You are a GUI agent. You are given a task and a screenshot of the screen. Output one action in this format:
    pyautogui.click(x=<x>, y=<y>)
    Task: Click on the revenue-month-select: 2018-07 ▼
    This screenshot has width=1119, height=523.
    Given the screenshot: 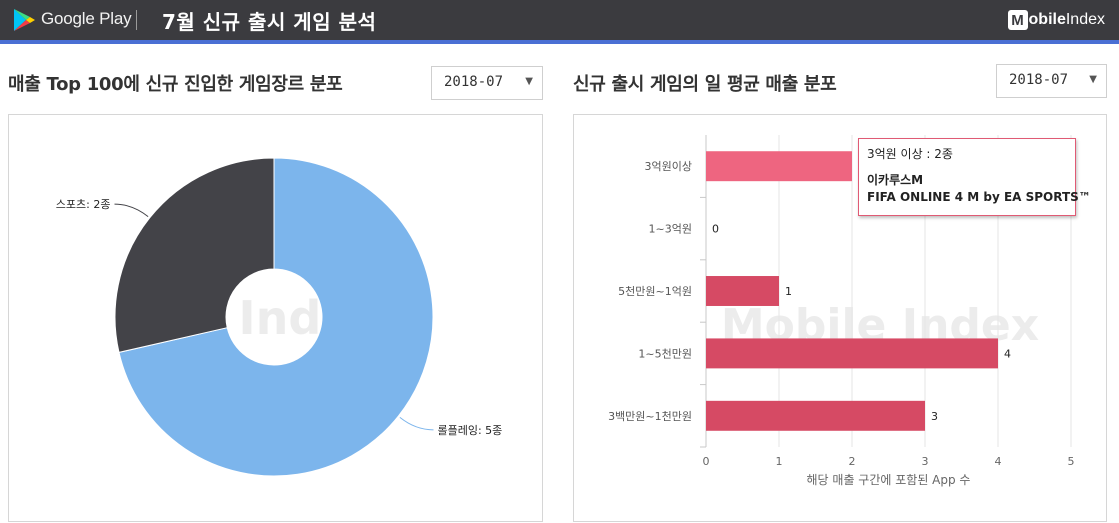 What is the action you would take?
    pyautogui.click(x=1051, y=81)
    